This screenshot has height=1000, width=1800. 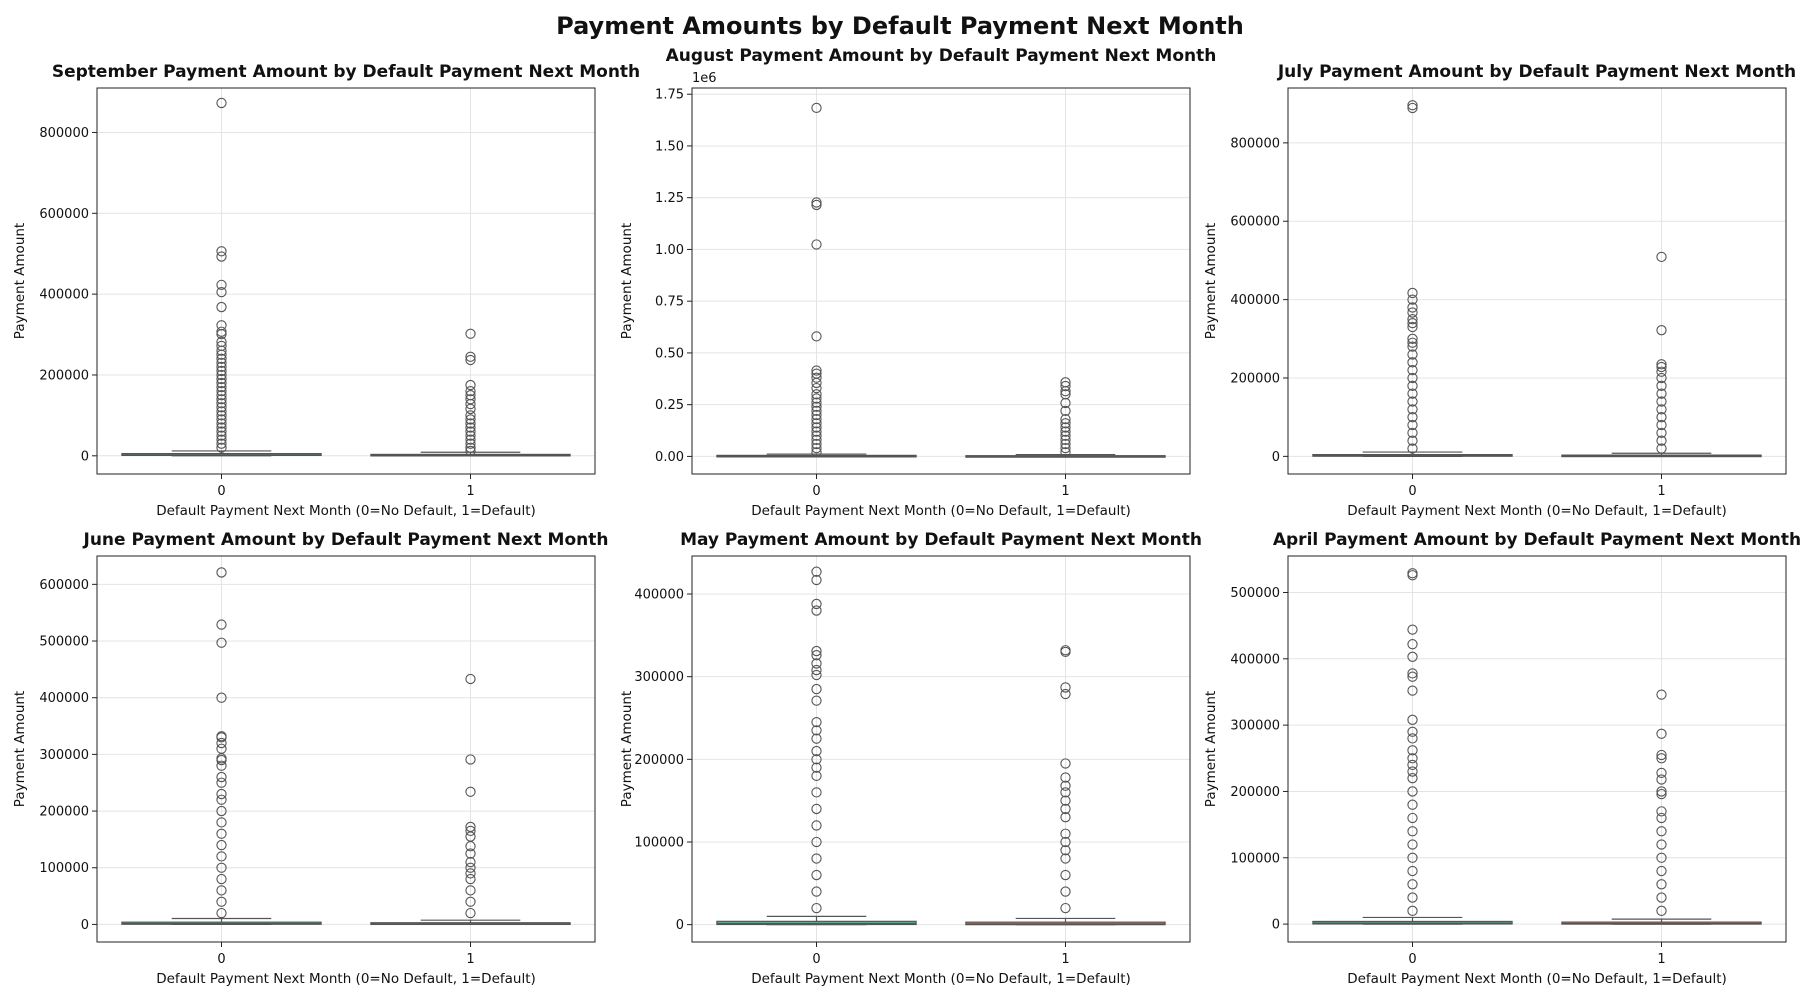 What do you see at coordinates (85, 456) in the screenshot?
I see `y-tick-label: 0` at bounding box center [85, 456].